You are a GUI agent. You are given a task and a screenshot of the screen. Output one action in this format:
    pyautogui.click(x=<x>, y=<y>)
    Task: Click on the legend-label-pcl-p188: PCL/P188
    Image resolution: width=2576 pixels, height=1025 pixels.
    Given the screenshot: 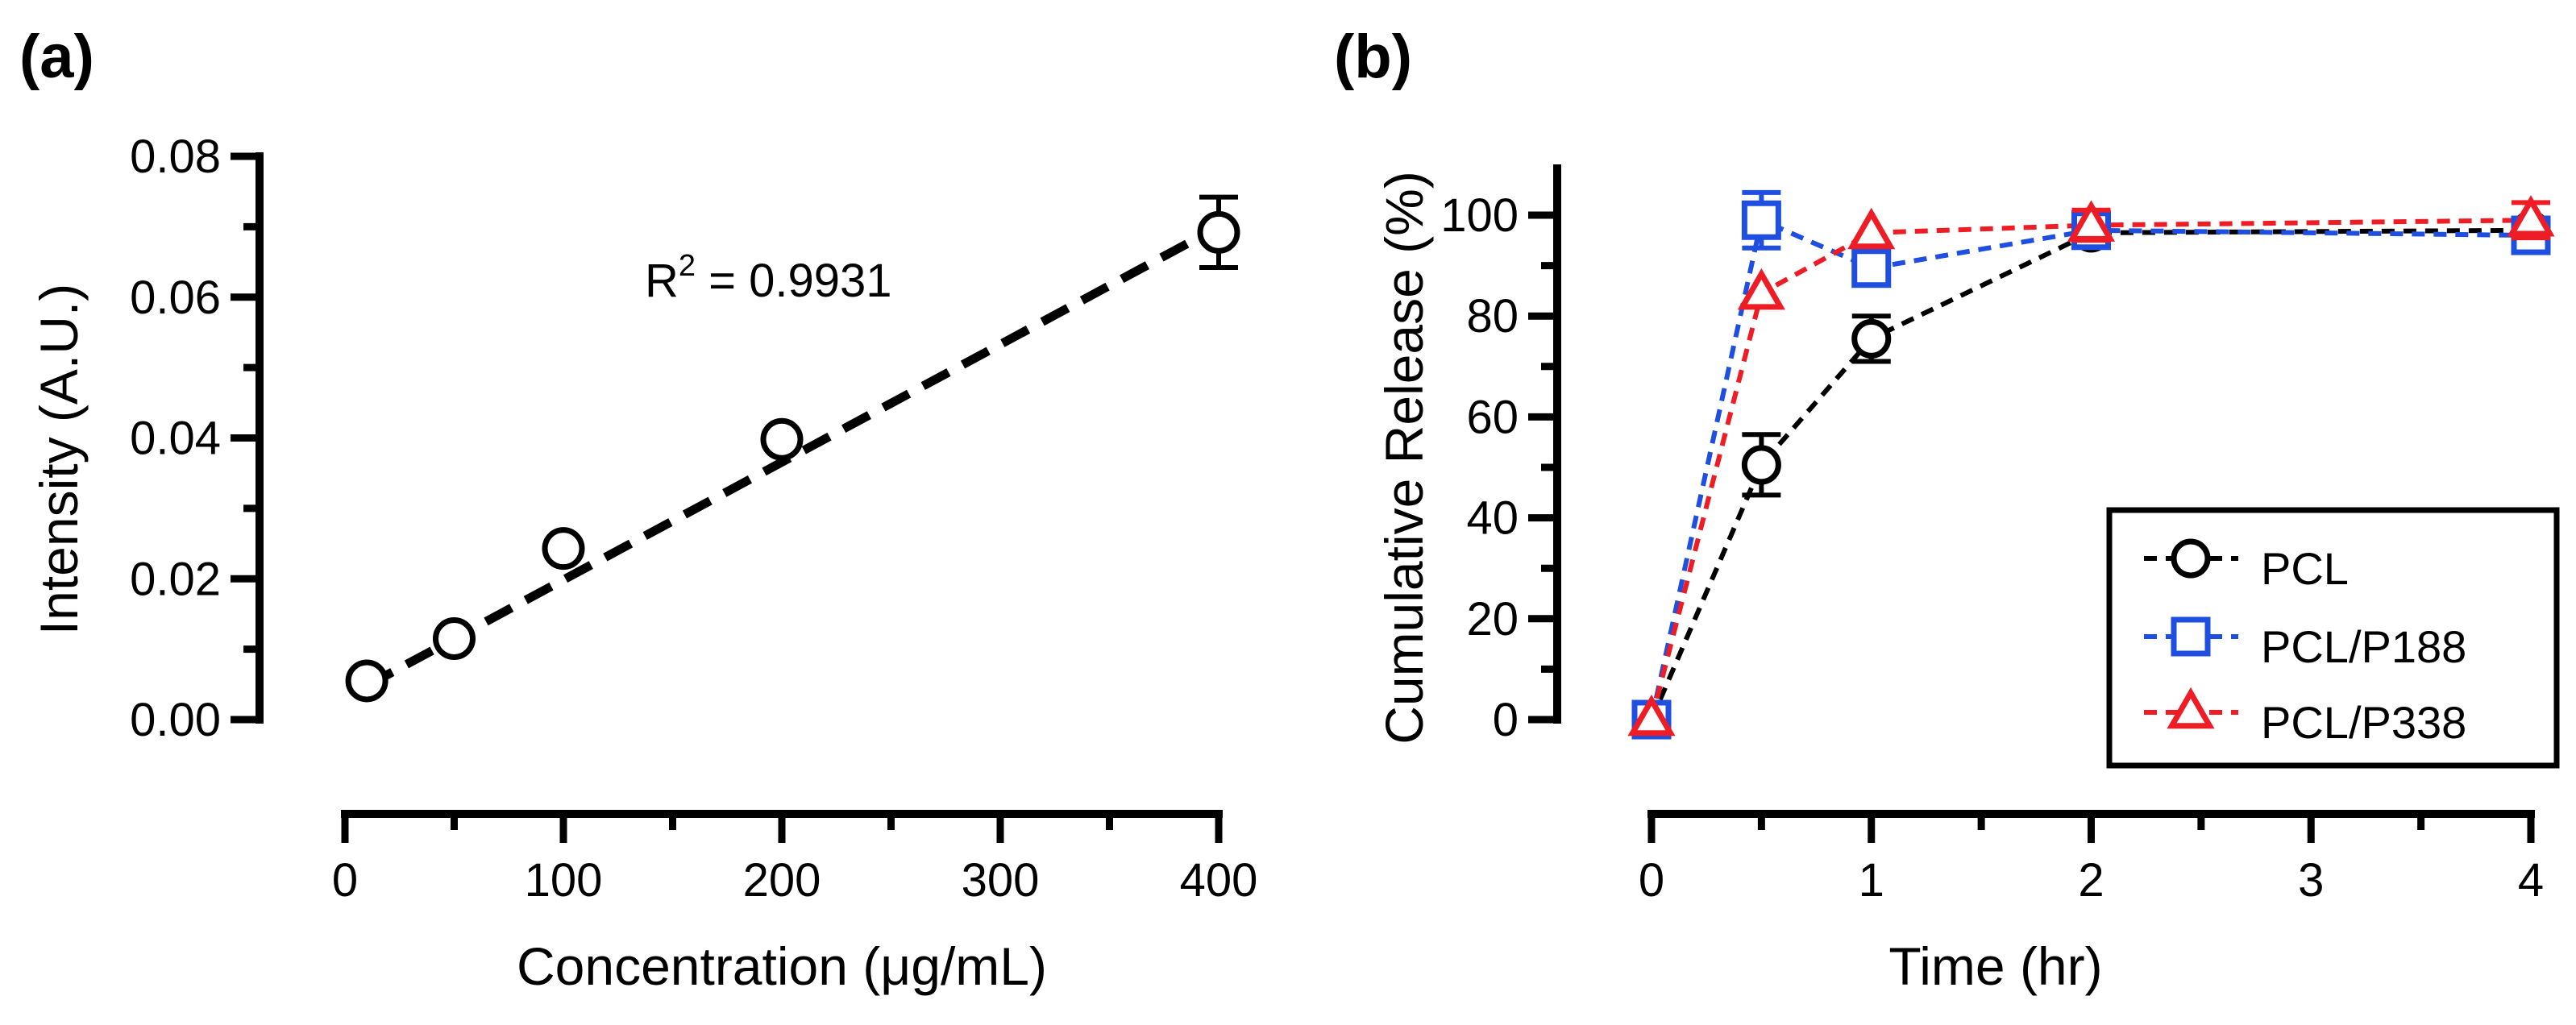 What is the action you would take?
    pyautogui.click(x=2363, y=646)
    